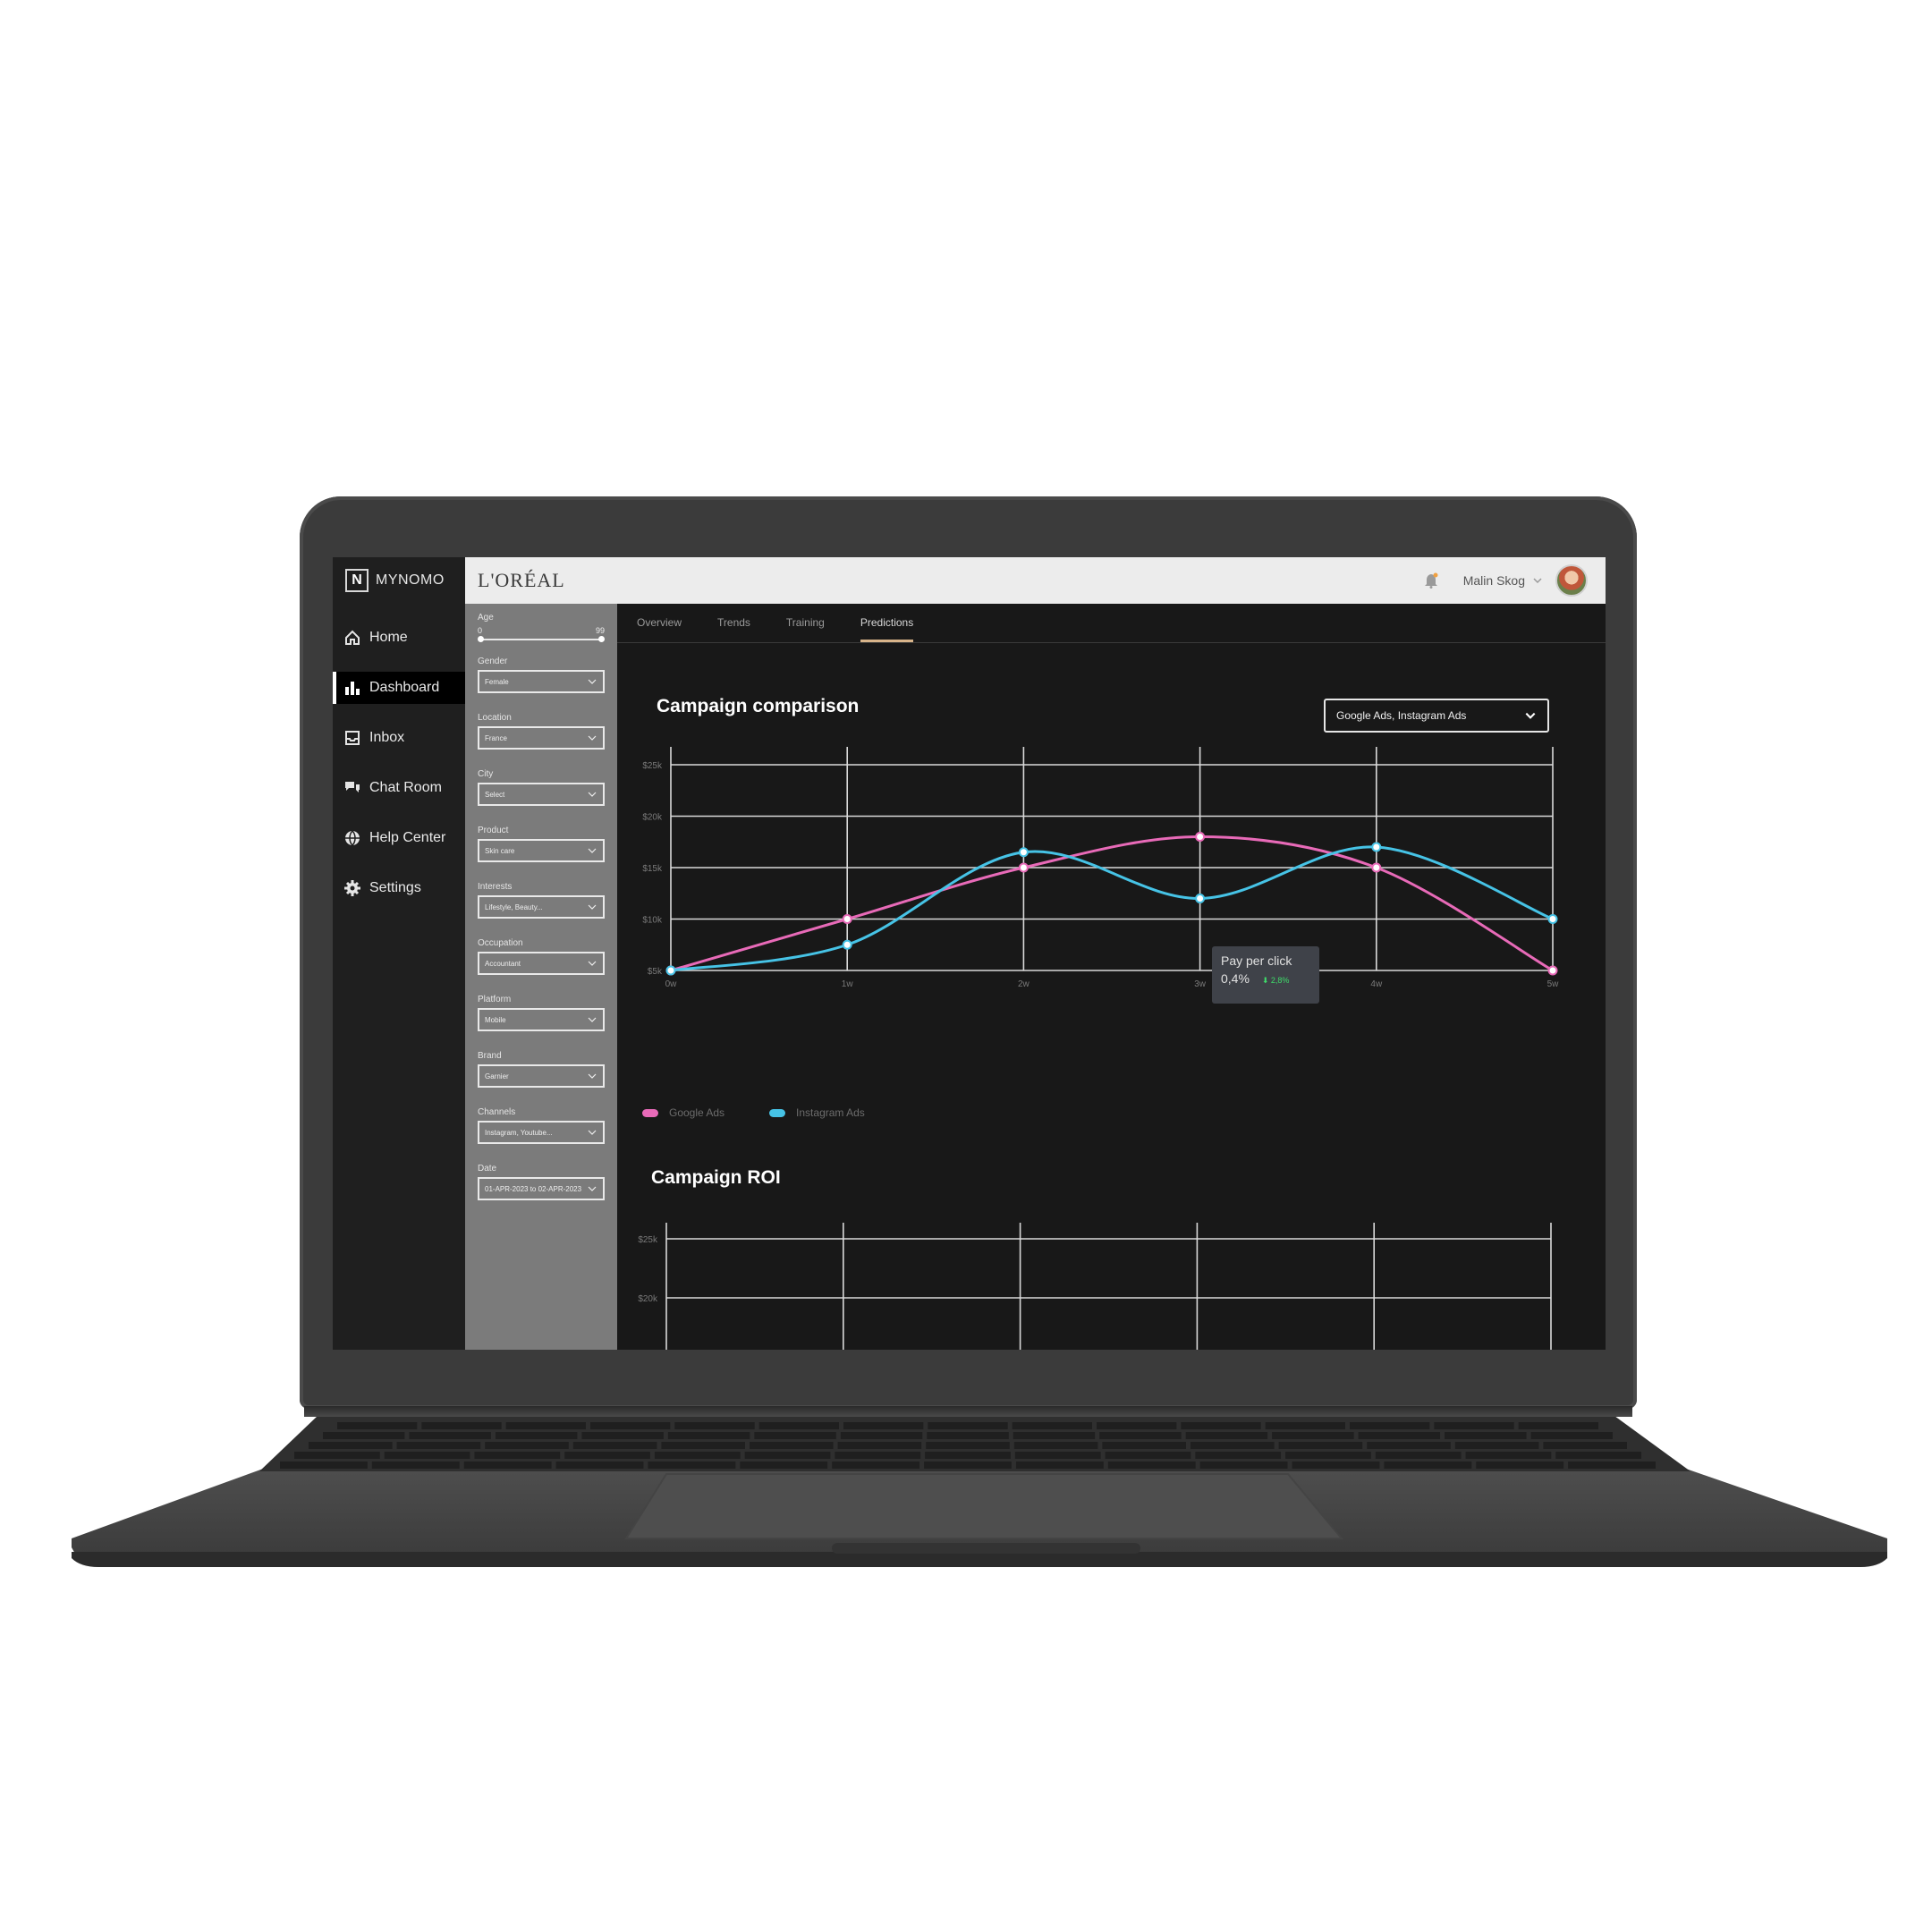 Image resolution: width=1932 pixels, height=1932 pixels. What do you see at coordinates (887, 623) in the screenshot?
I see `tab-predictions: Predictions` at bounding box center [887, 623].